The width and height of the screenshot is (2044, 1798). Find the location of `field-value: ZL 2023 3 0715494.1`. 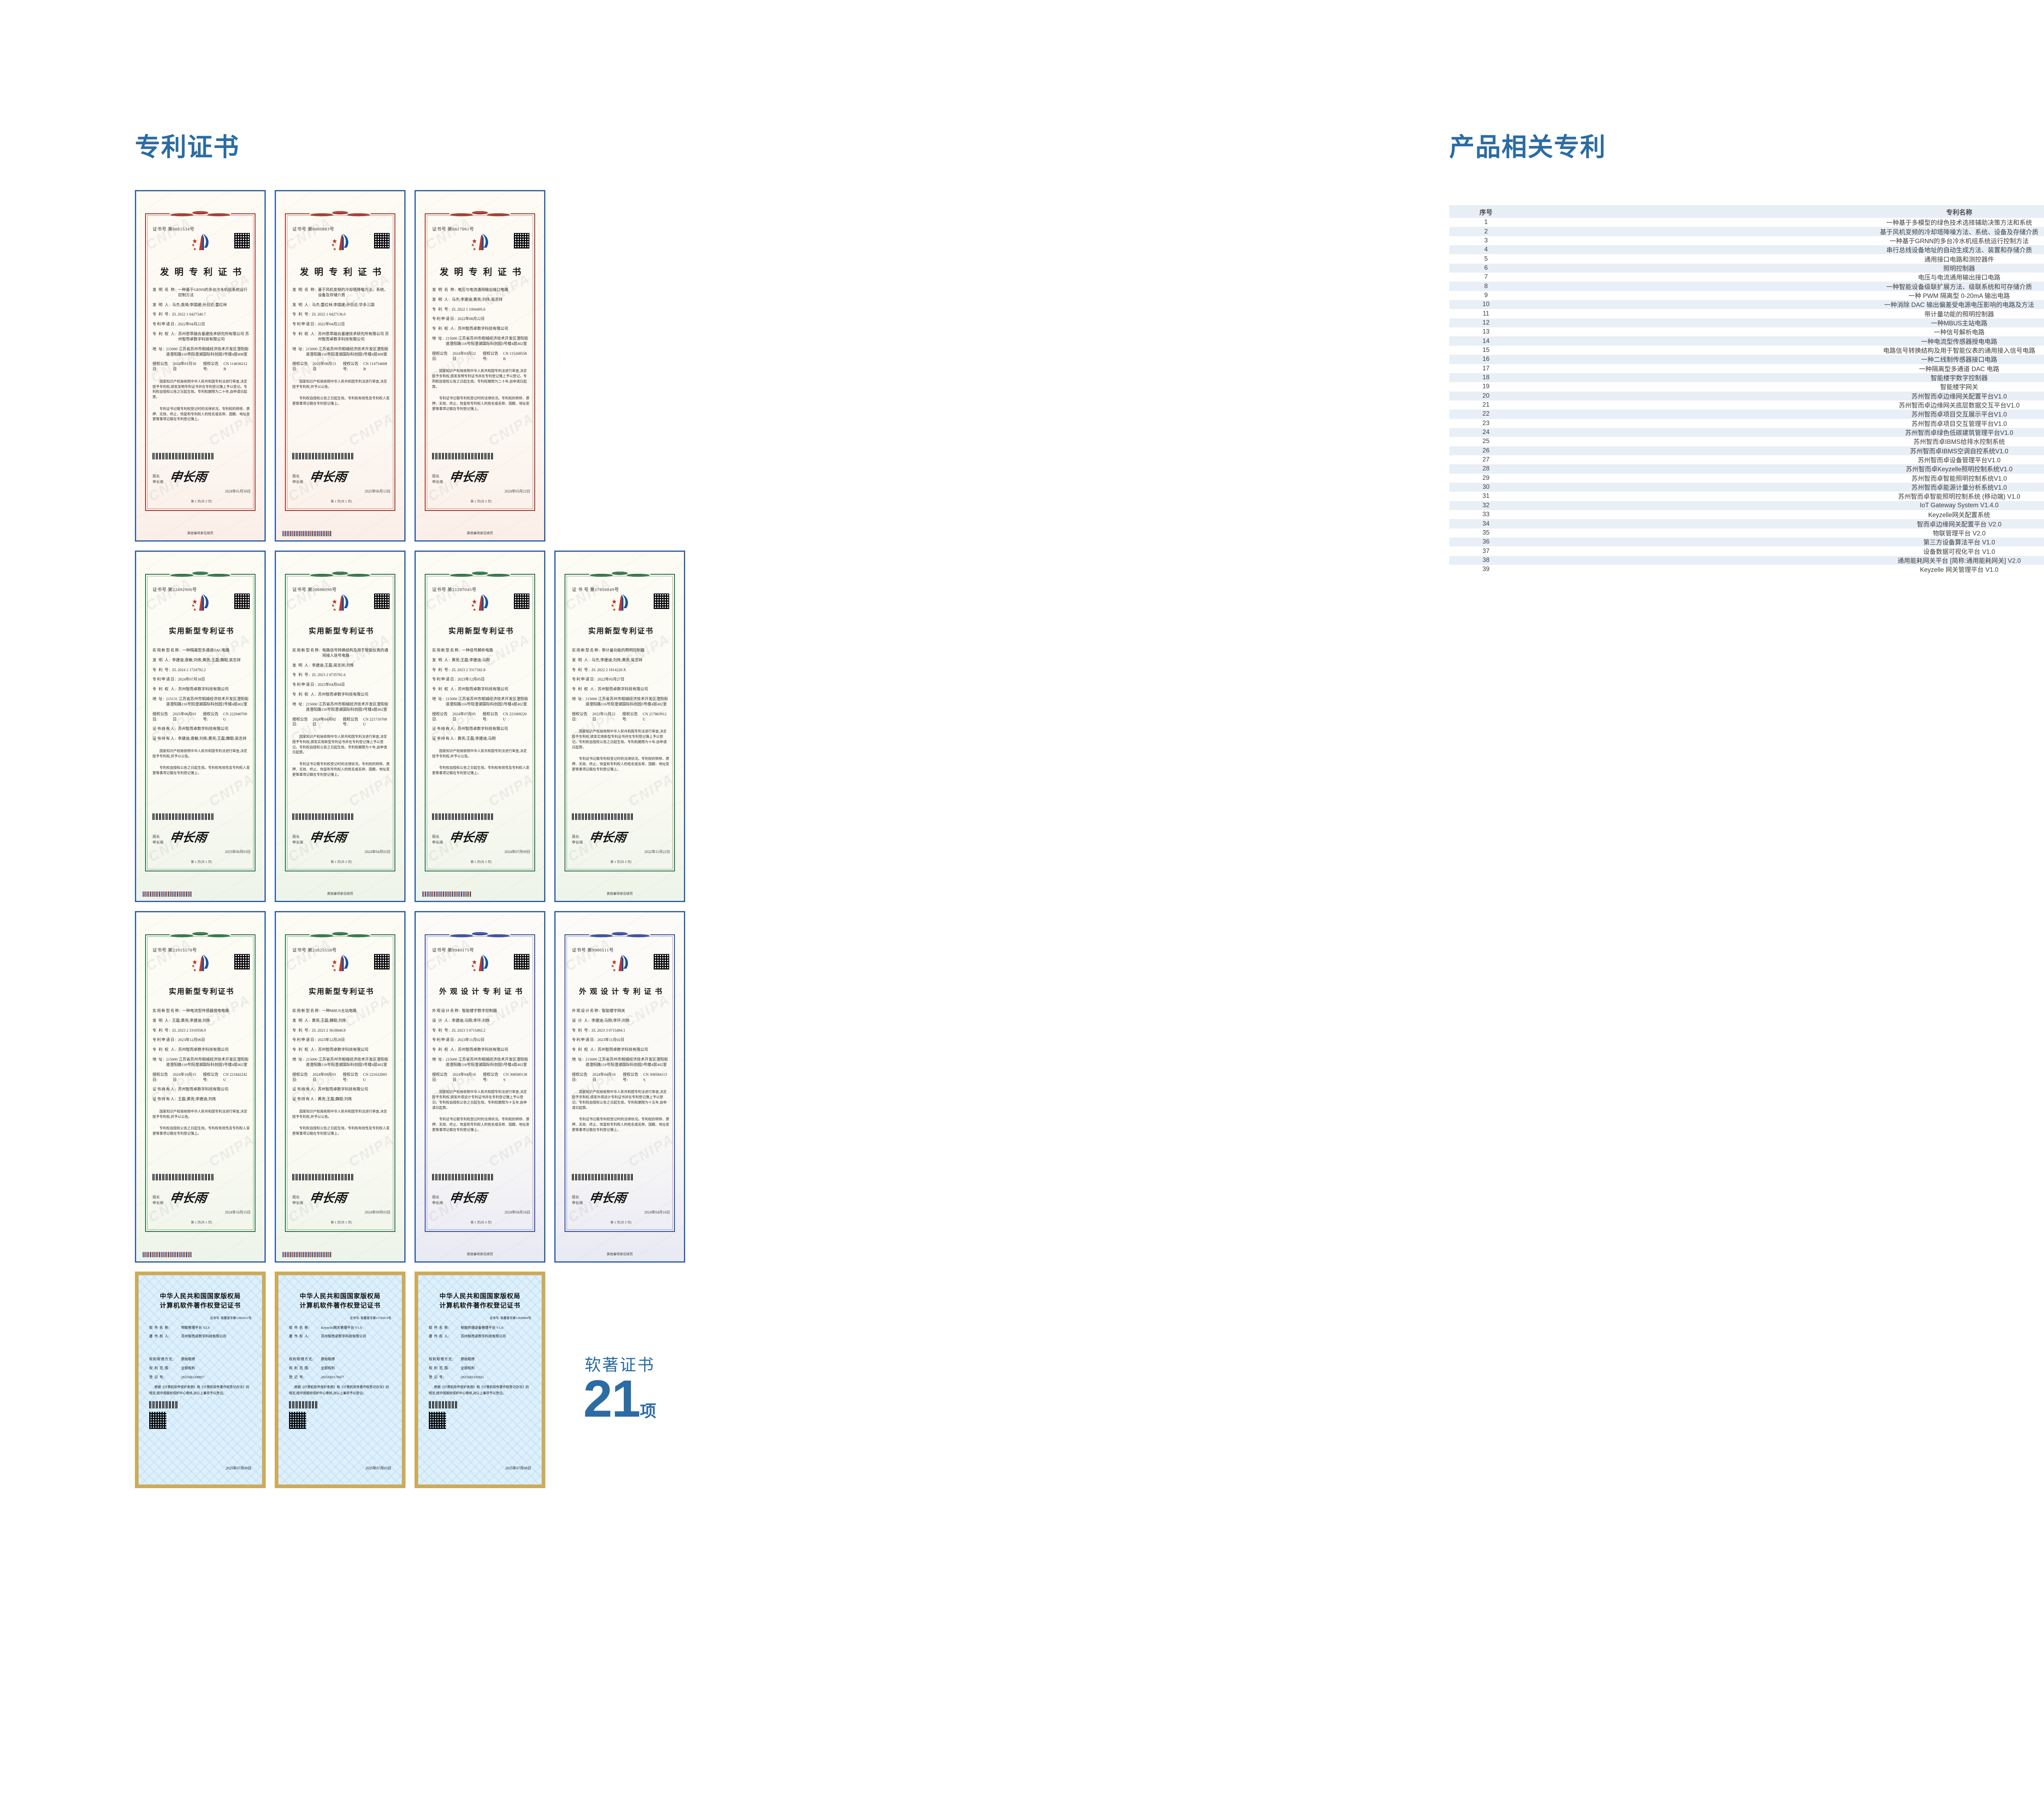

field-value: ZL 2023 3 0715494.1 is located at coordinates (608, 1030).